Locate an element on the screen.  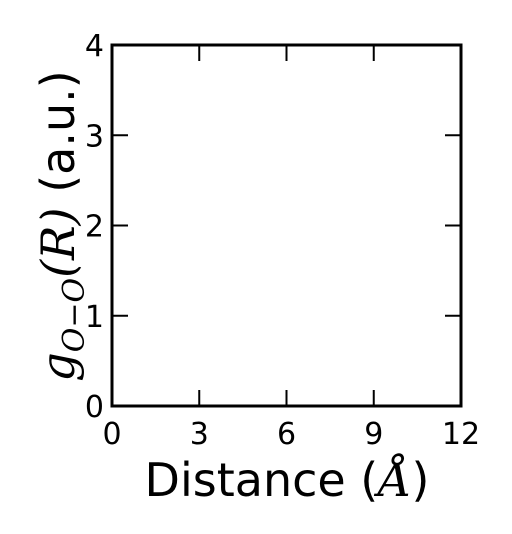
y-tick-label: 1 is located at coordinates (94, 317).